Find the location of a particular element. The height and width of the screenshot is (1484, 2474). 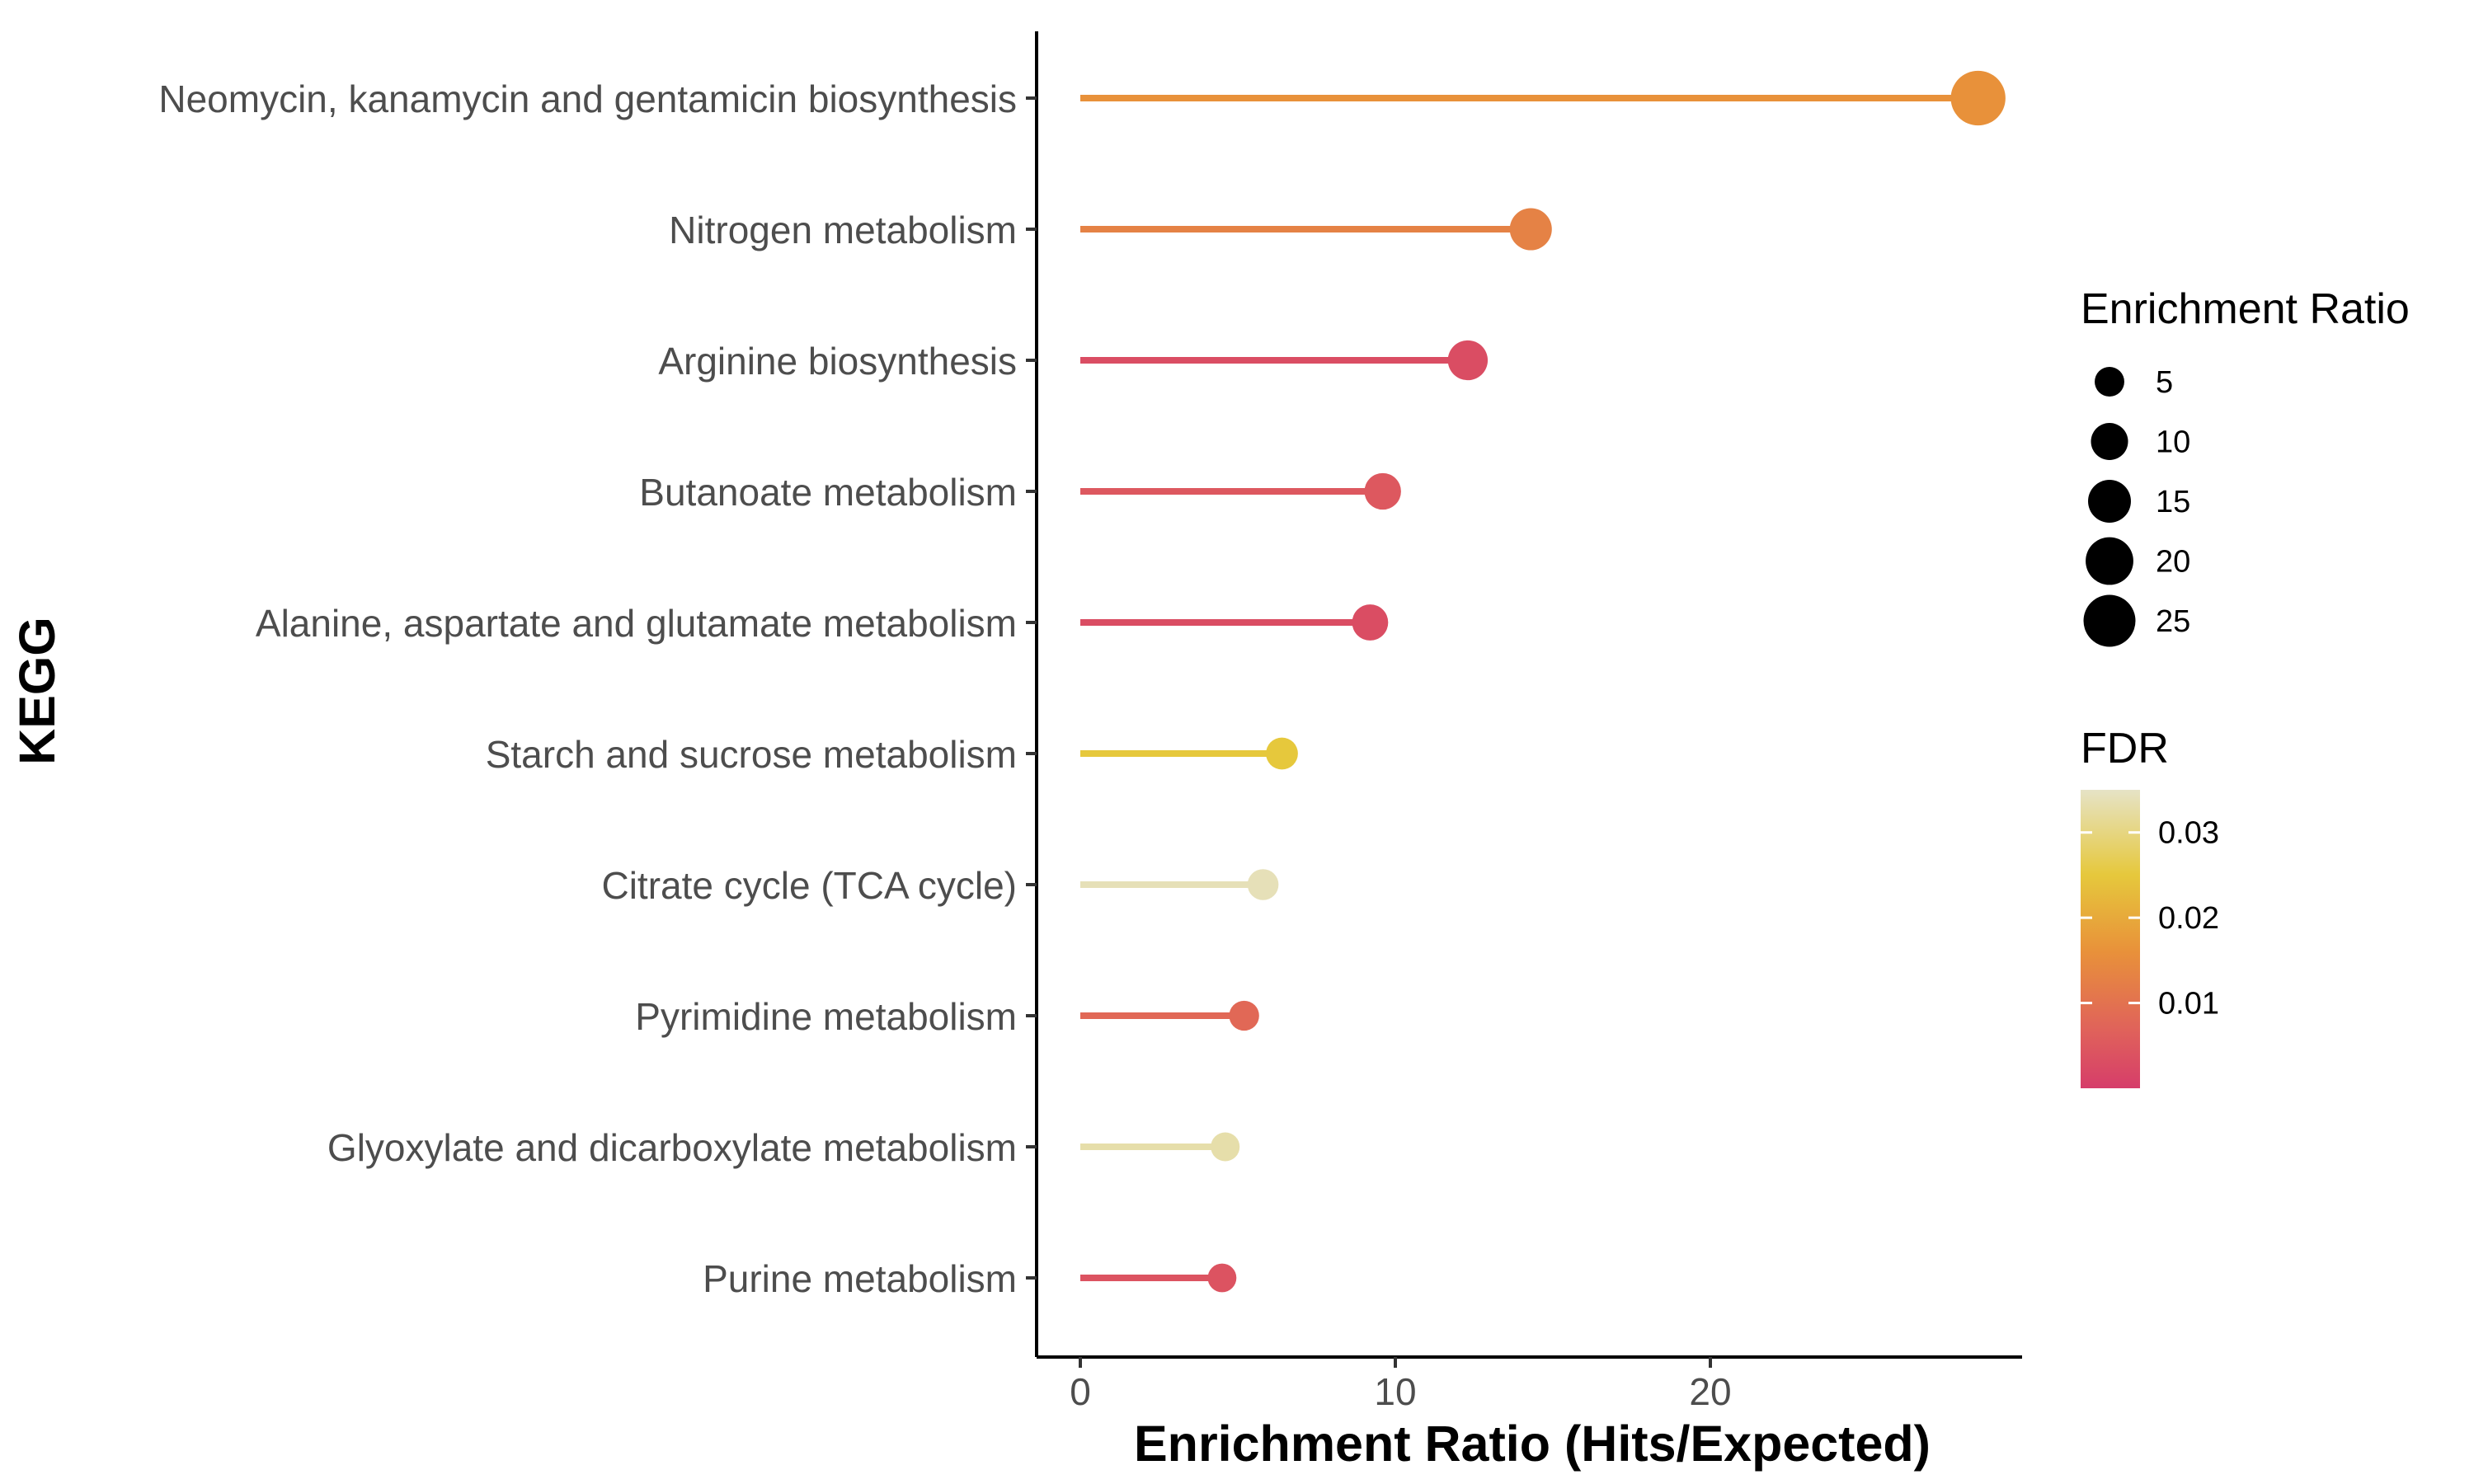

y-tick-label: Glyoxylate and dicarboxylate metabolism is located at coordinates (672, 1147).